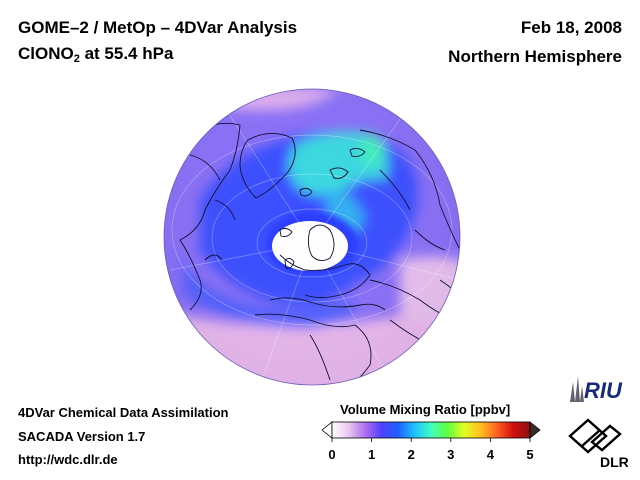  I want to click on region-label: Northern Hemisphere, so click(535, 56).